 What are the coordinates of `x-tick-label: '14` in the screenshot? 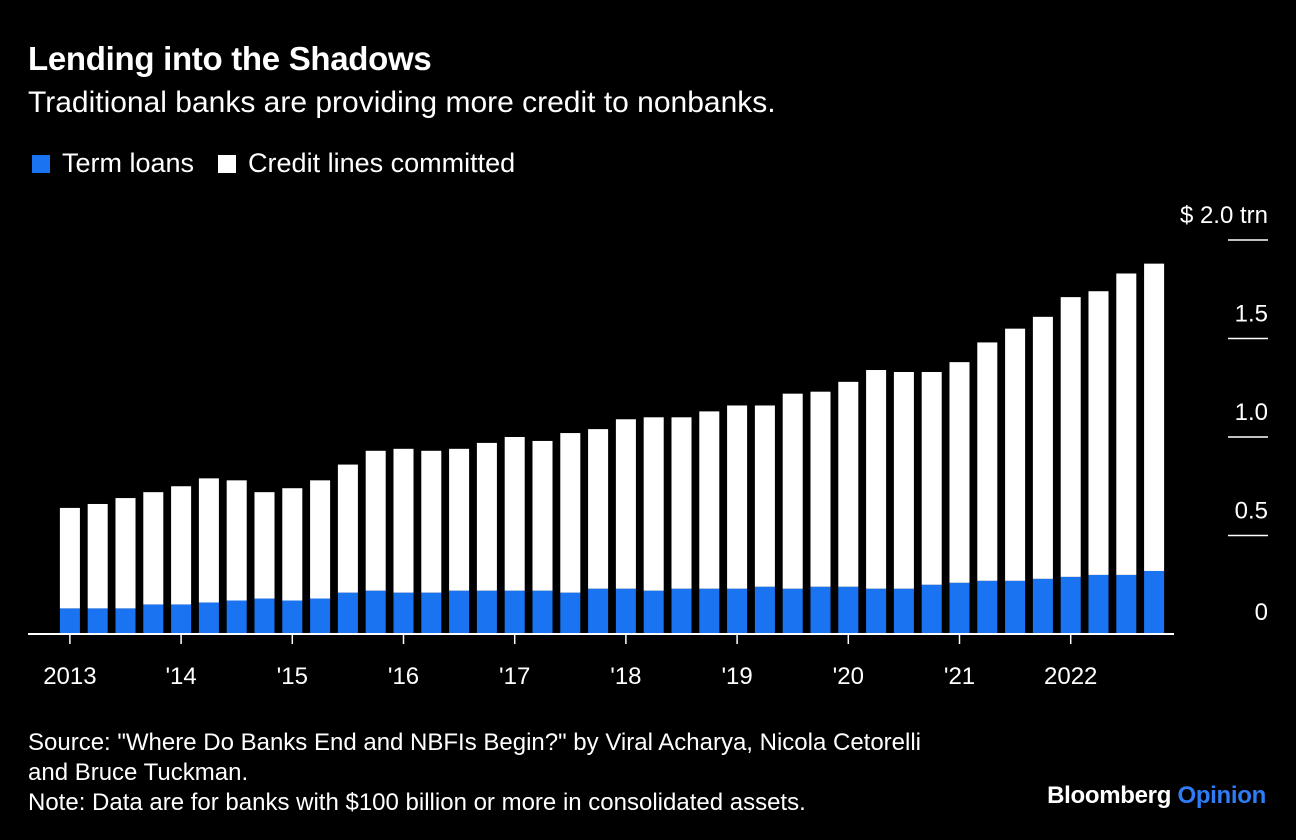 It's located at (180, 676).